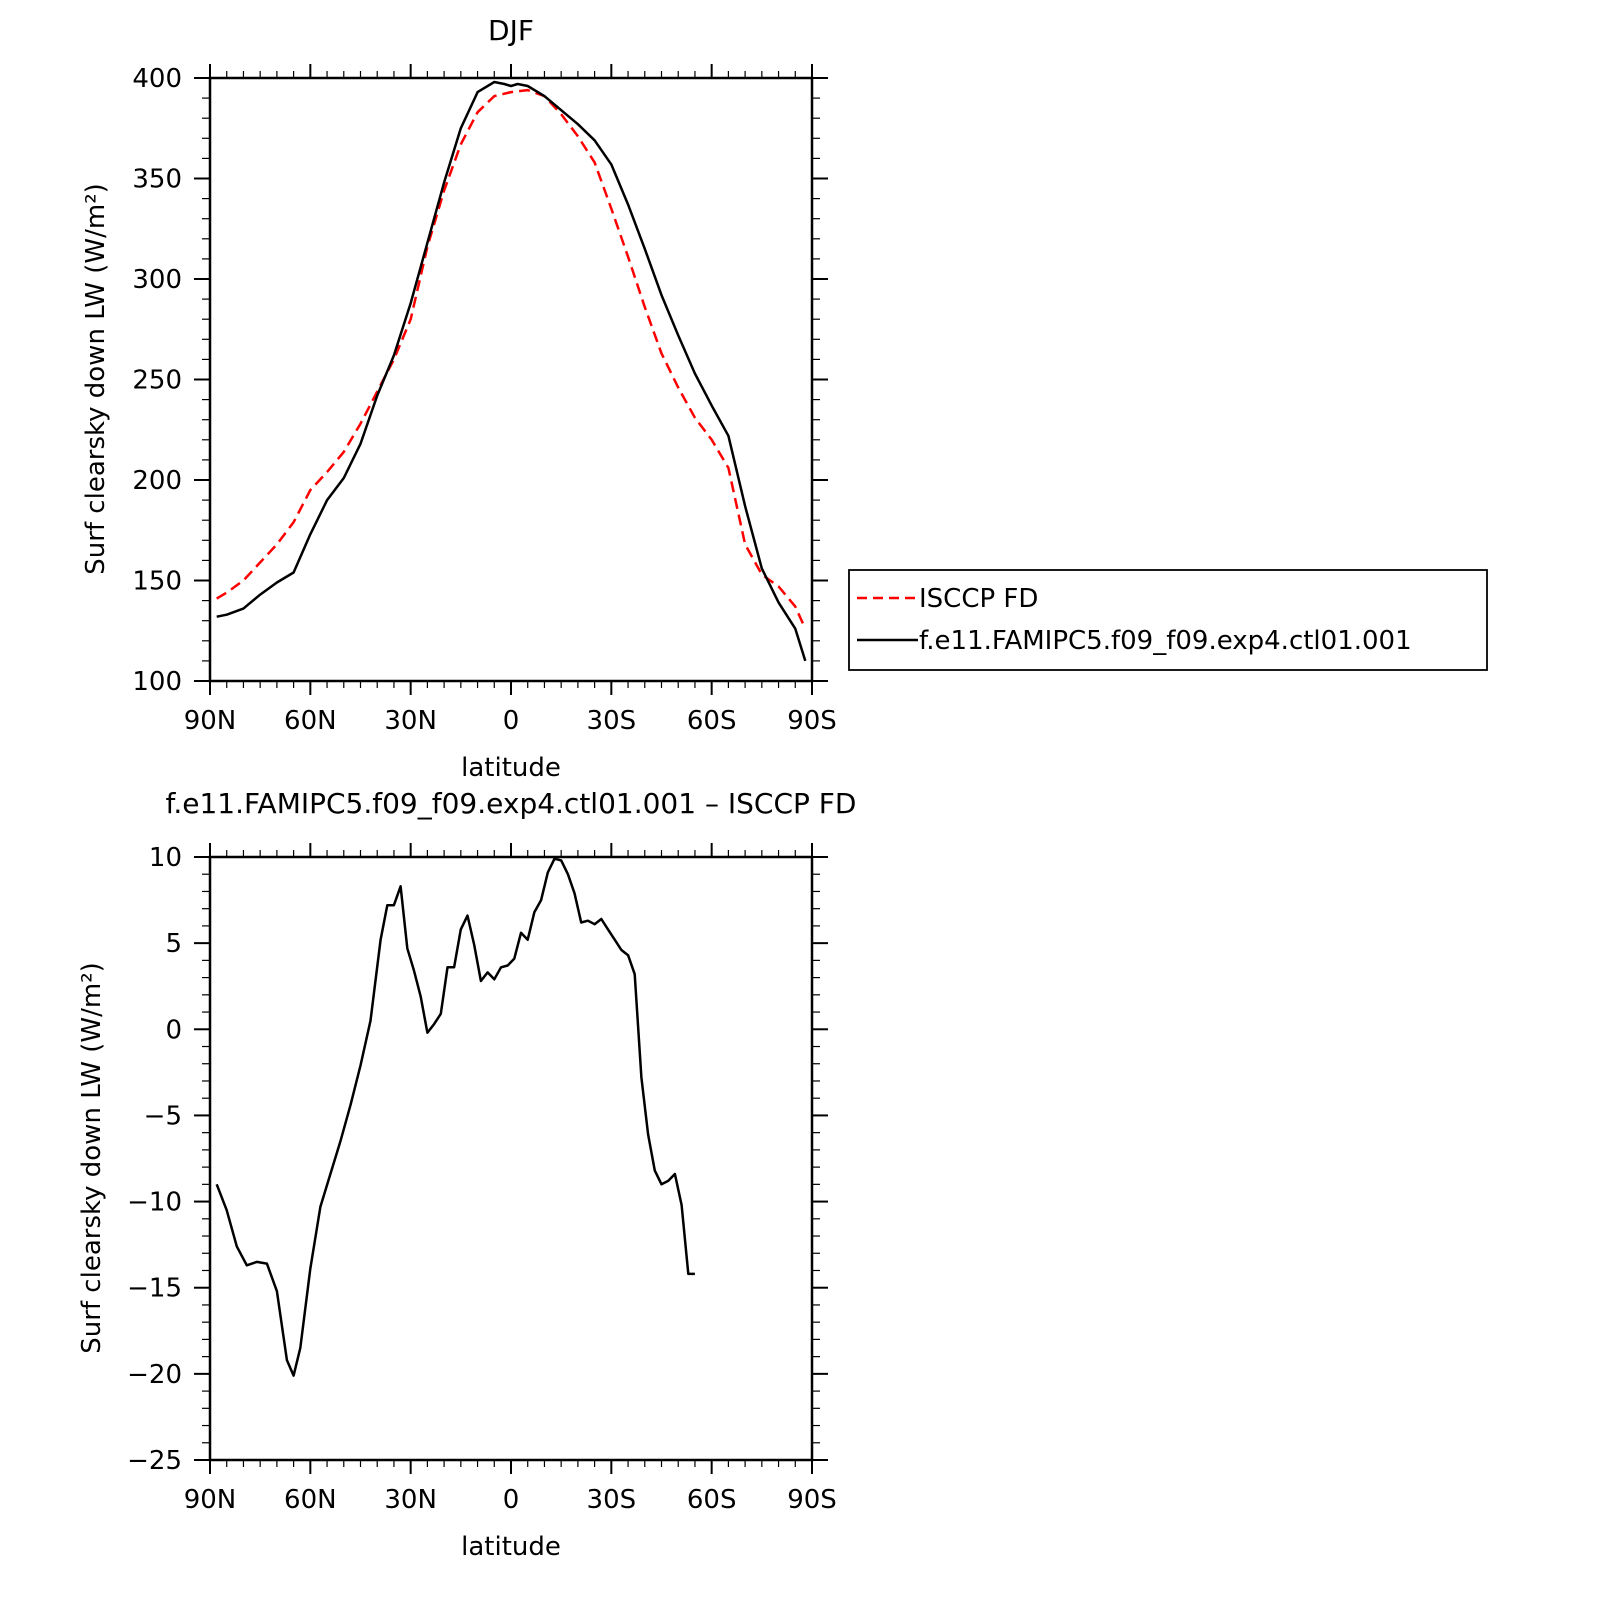 This screenshot has height=1619, width=1616. What do you see at coordinates (511, 30) in the screenshot?
I see `top-panel-title: DJF` at bounding box center [511, 30].